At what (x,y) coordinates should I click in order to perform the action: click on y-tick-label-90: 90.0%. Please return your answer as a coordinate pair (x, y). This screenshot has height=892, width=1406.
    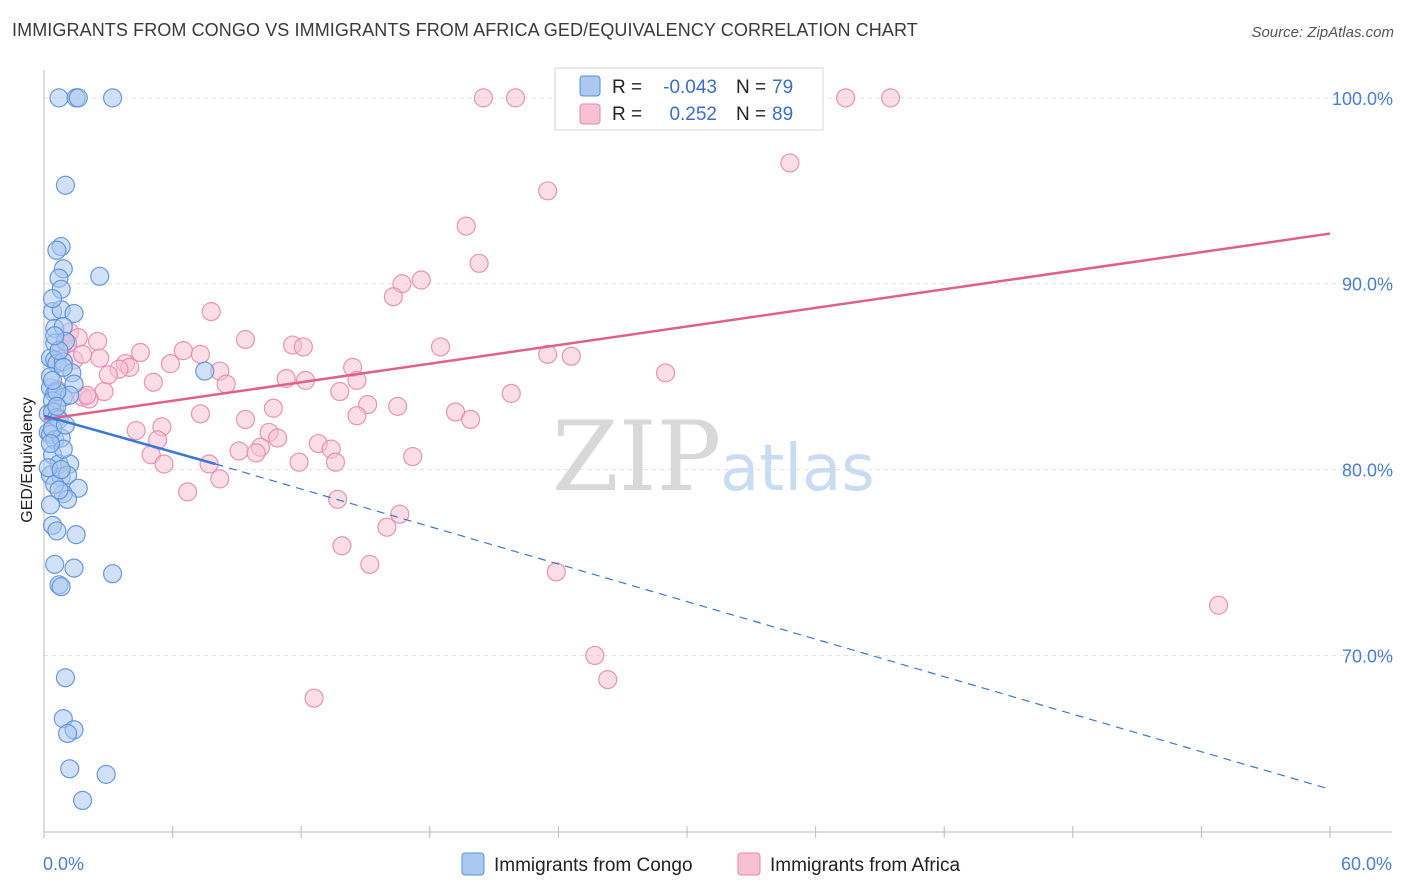
    Looking at the image, I should click on (1367, 285).